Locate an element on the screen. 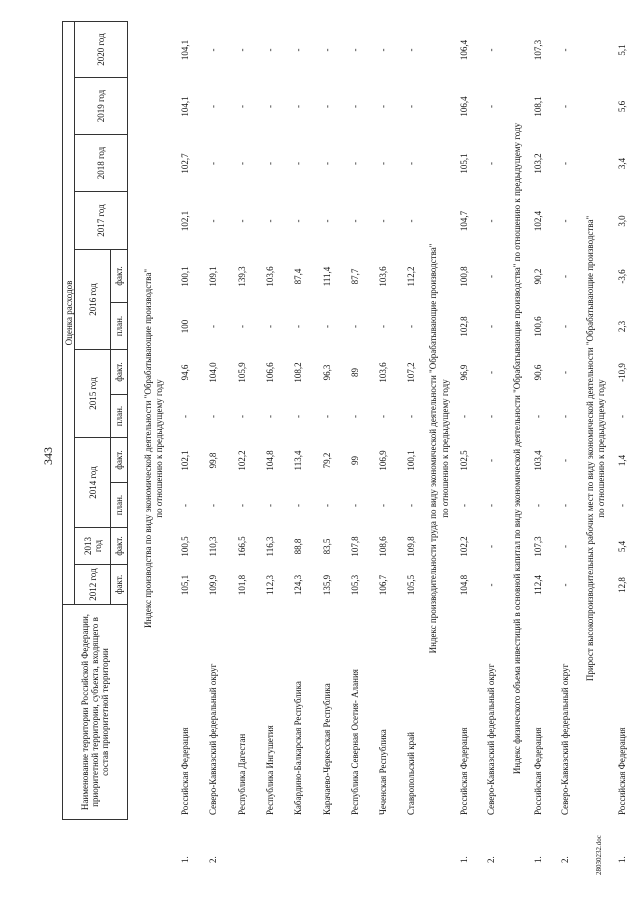 Image resolution: width=640 pixels, height=905 pixels. table-cell-value: 87,4 is located at coordinates (298, 276).